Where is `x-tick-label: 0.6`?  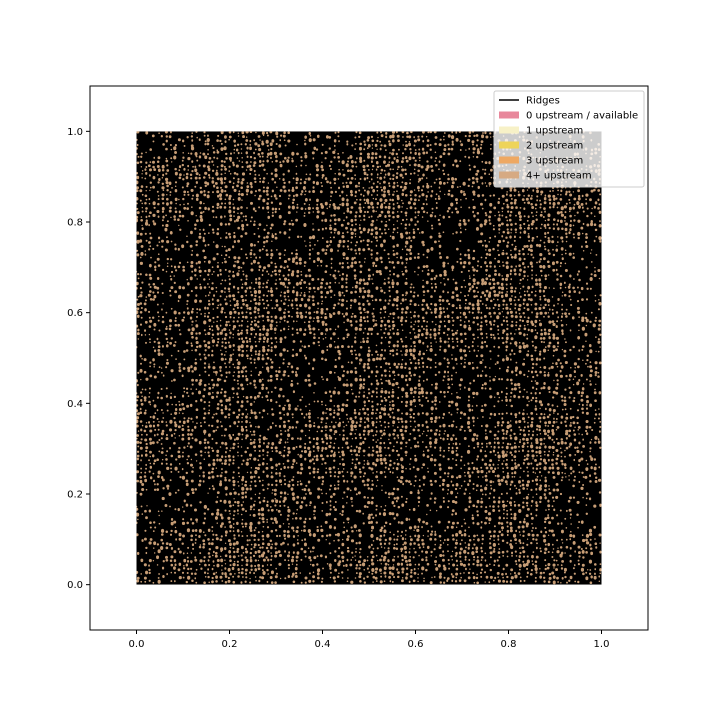 x-tick-label: 0.6 is located at coordinates (416, 644).